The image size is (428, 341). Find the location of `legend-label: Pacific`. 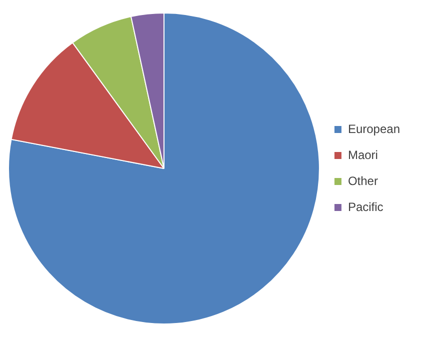

legend-label: Pacific is located at coordinates (366, 207).